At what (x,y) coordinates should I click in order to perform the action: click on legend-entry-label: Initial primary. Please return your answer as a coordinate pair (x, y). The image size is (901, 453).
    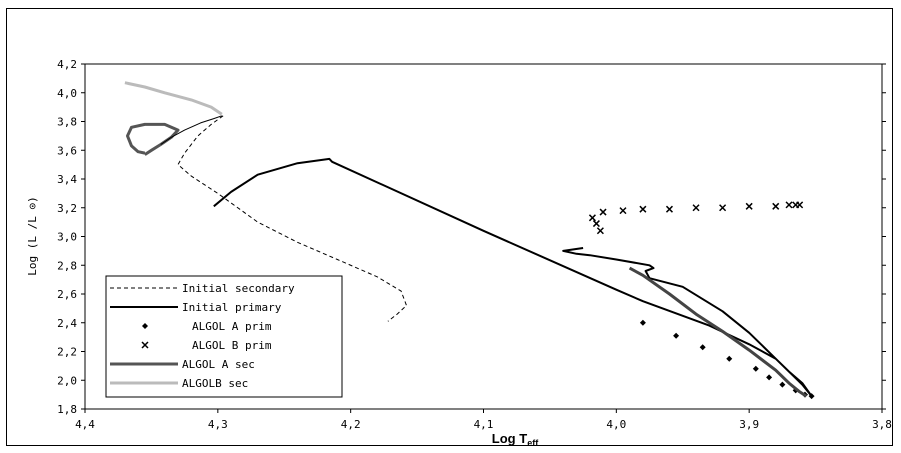
    Looking at the image, I should click on (232, 307).